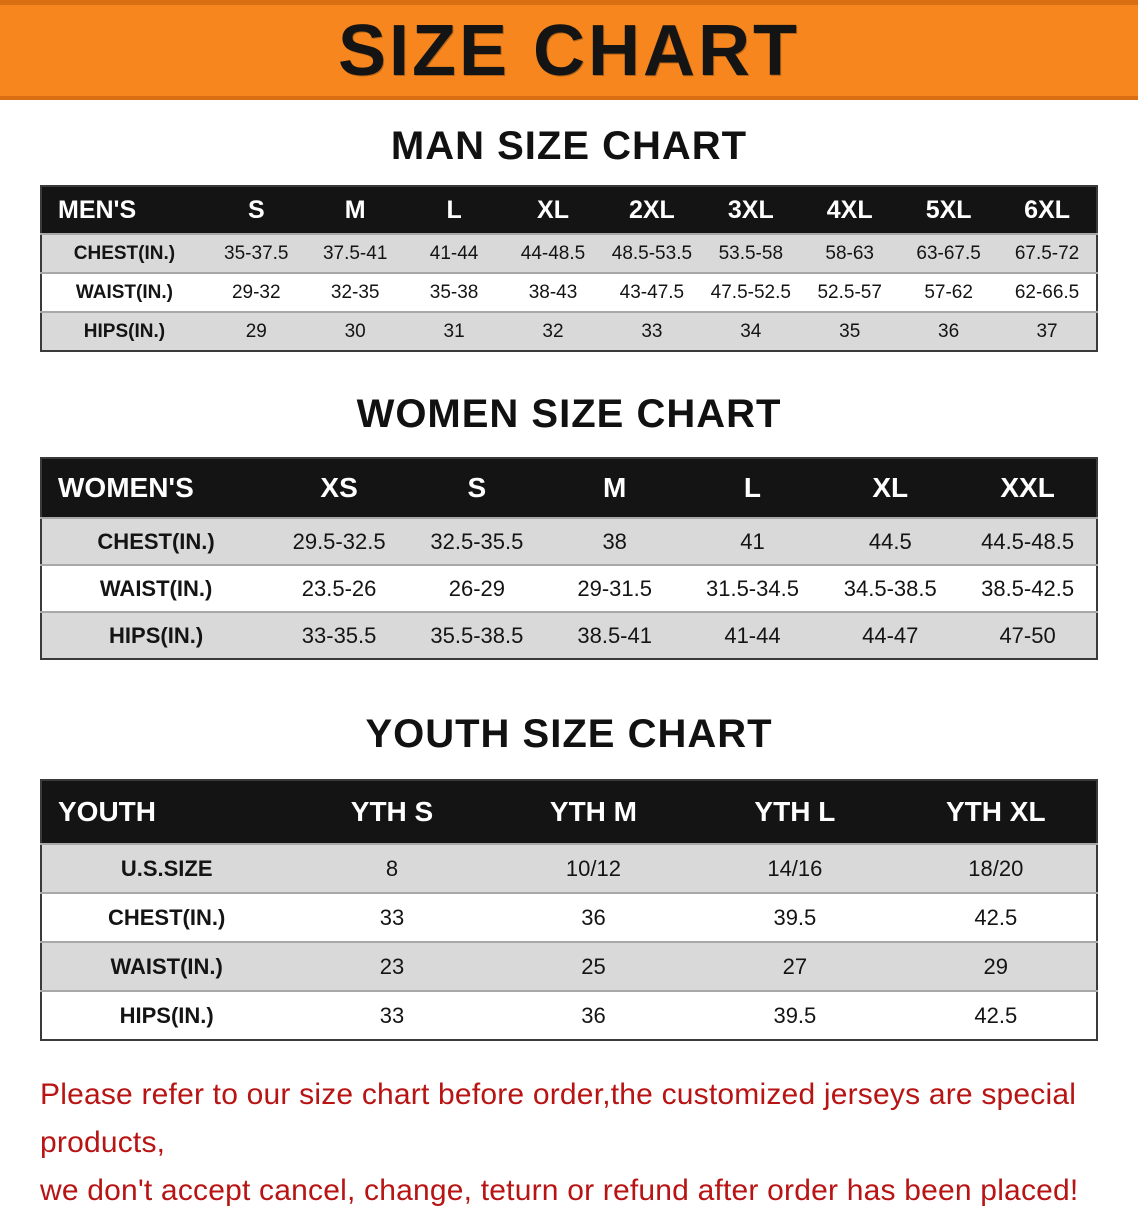 The height and width of the screenshot is (1215, 1138). I want to click on value-cell: 33-35.5, so click(339, 635).